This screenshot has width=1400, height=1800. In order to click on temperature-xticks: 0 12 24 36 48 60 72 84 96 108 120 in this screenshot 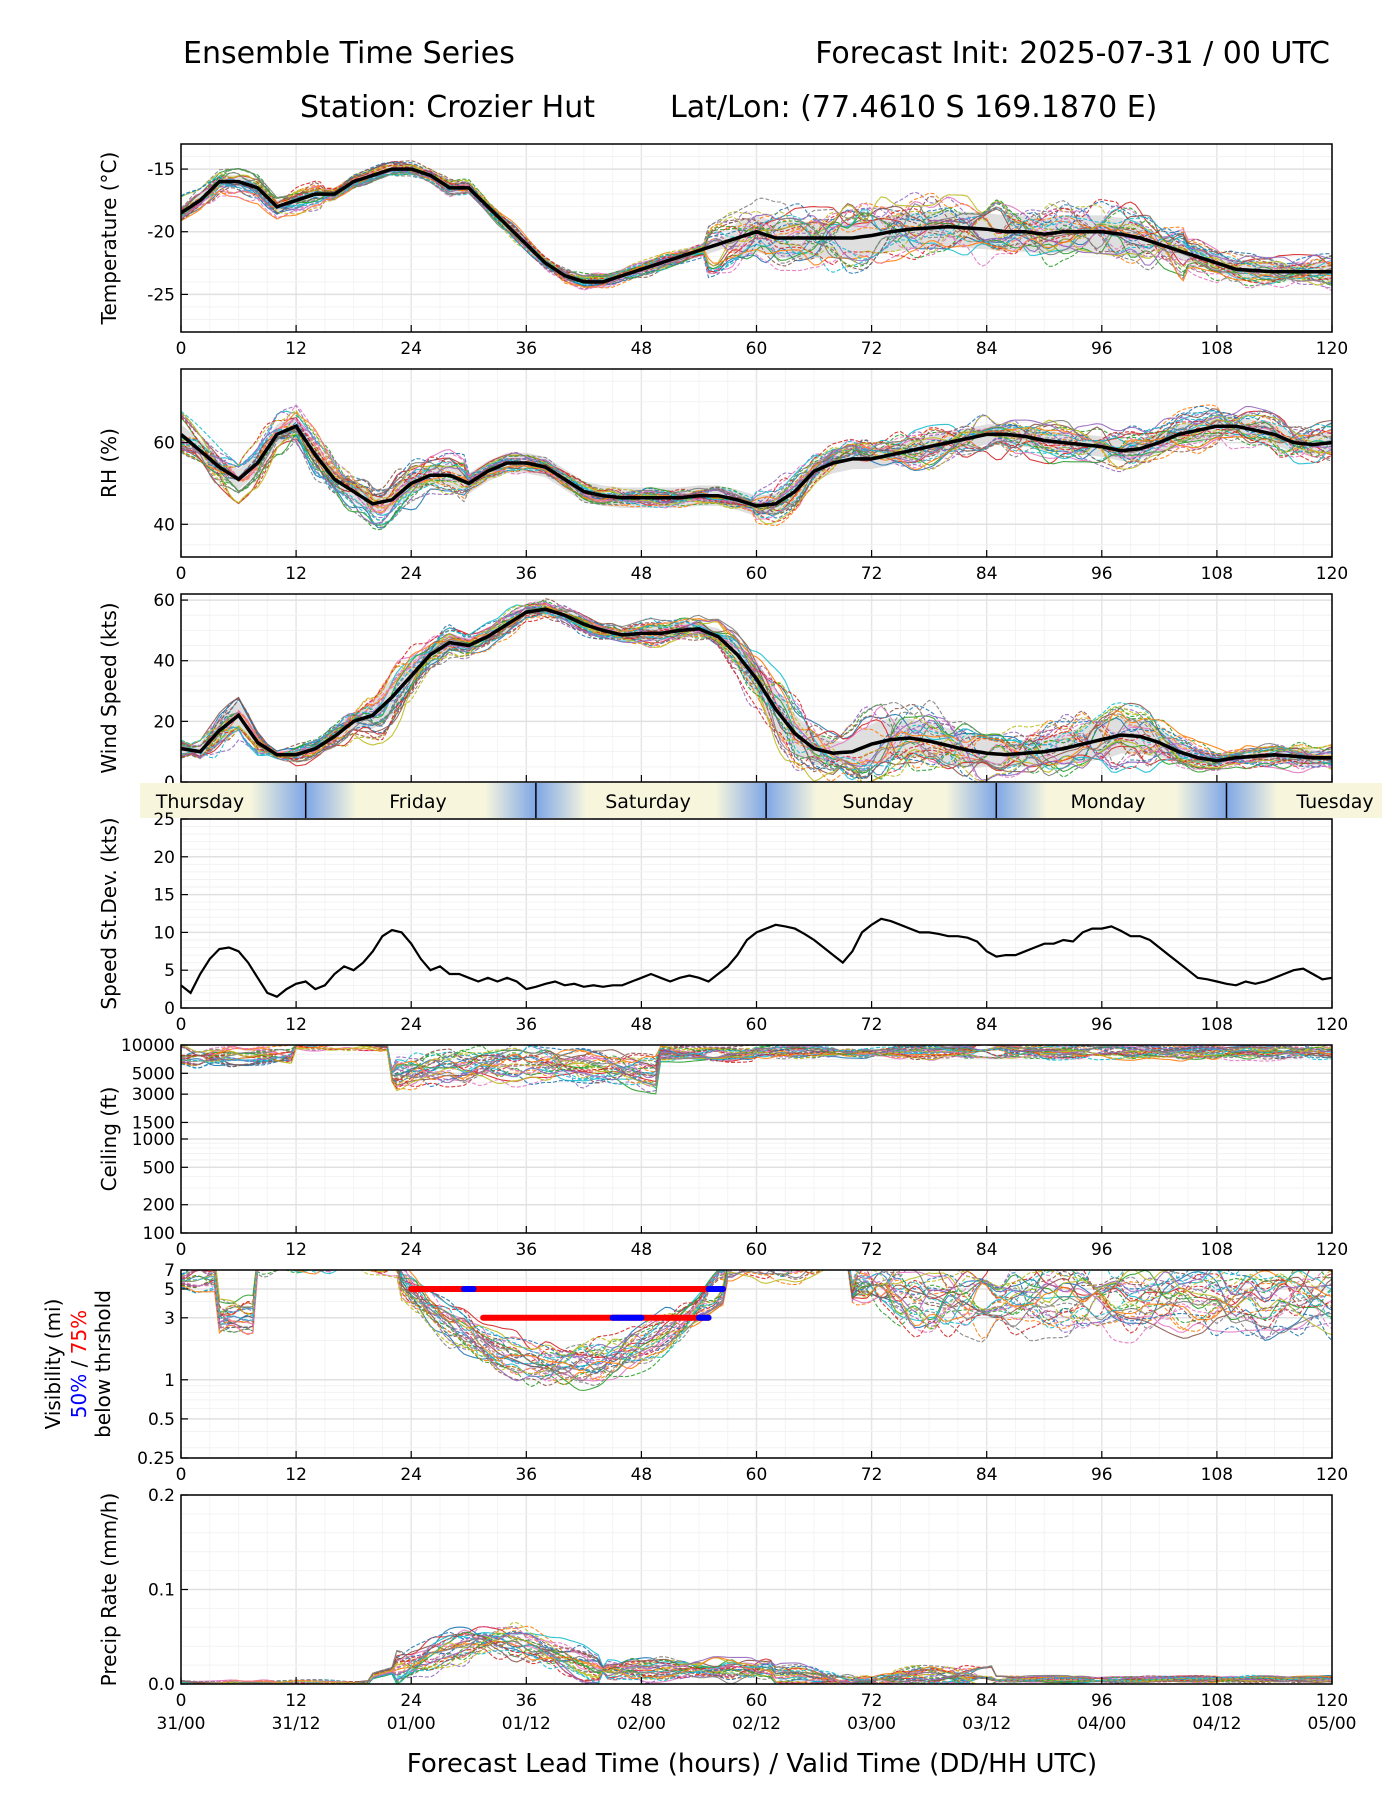, I will do `click(762, 342)`.